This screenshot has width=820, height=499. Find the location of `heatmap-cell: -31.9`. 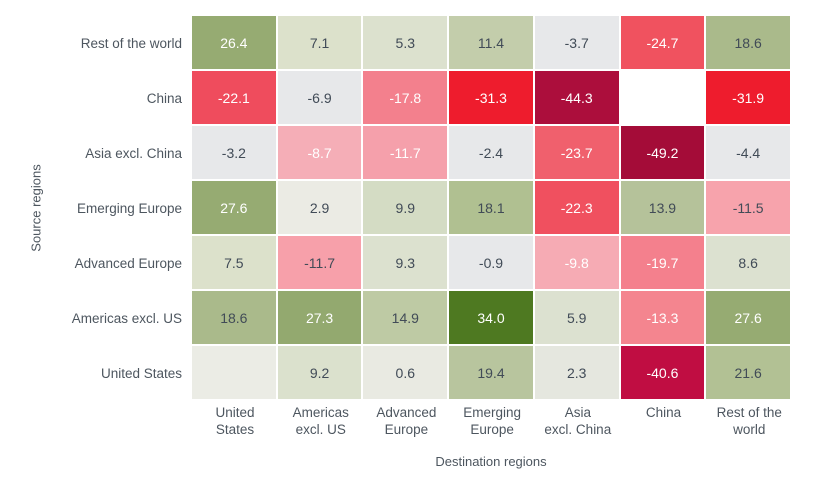

heatmap-cell: -31.9 is located at coordinates (748, 97).